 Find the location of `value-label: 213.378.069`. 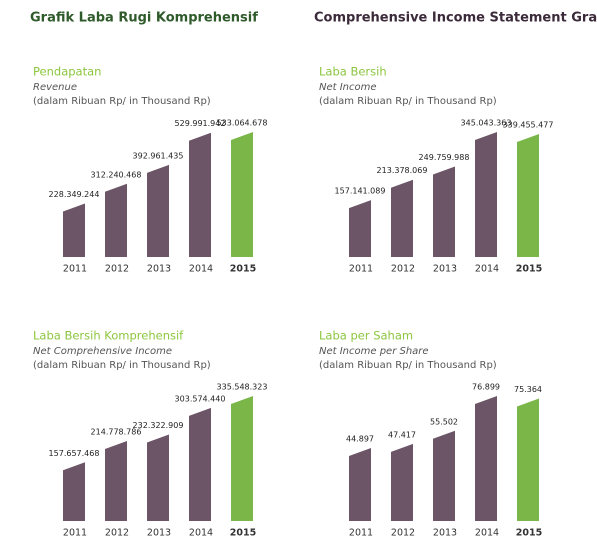

value-label: 213.378.069 is located at coordinates (402, 170).